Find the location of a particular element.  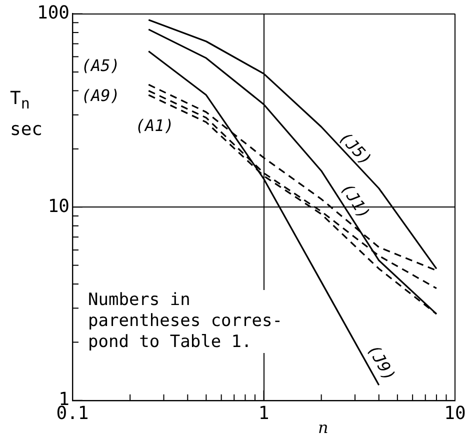

series-label: (A5) is located at coordinates (100, 65).